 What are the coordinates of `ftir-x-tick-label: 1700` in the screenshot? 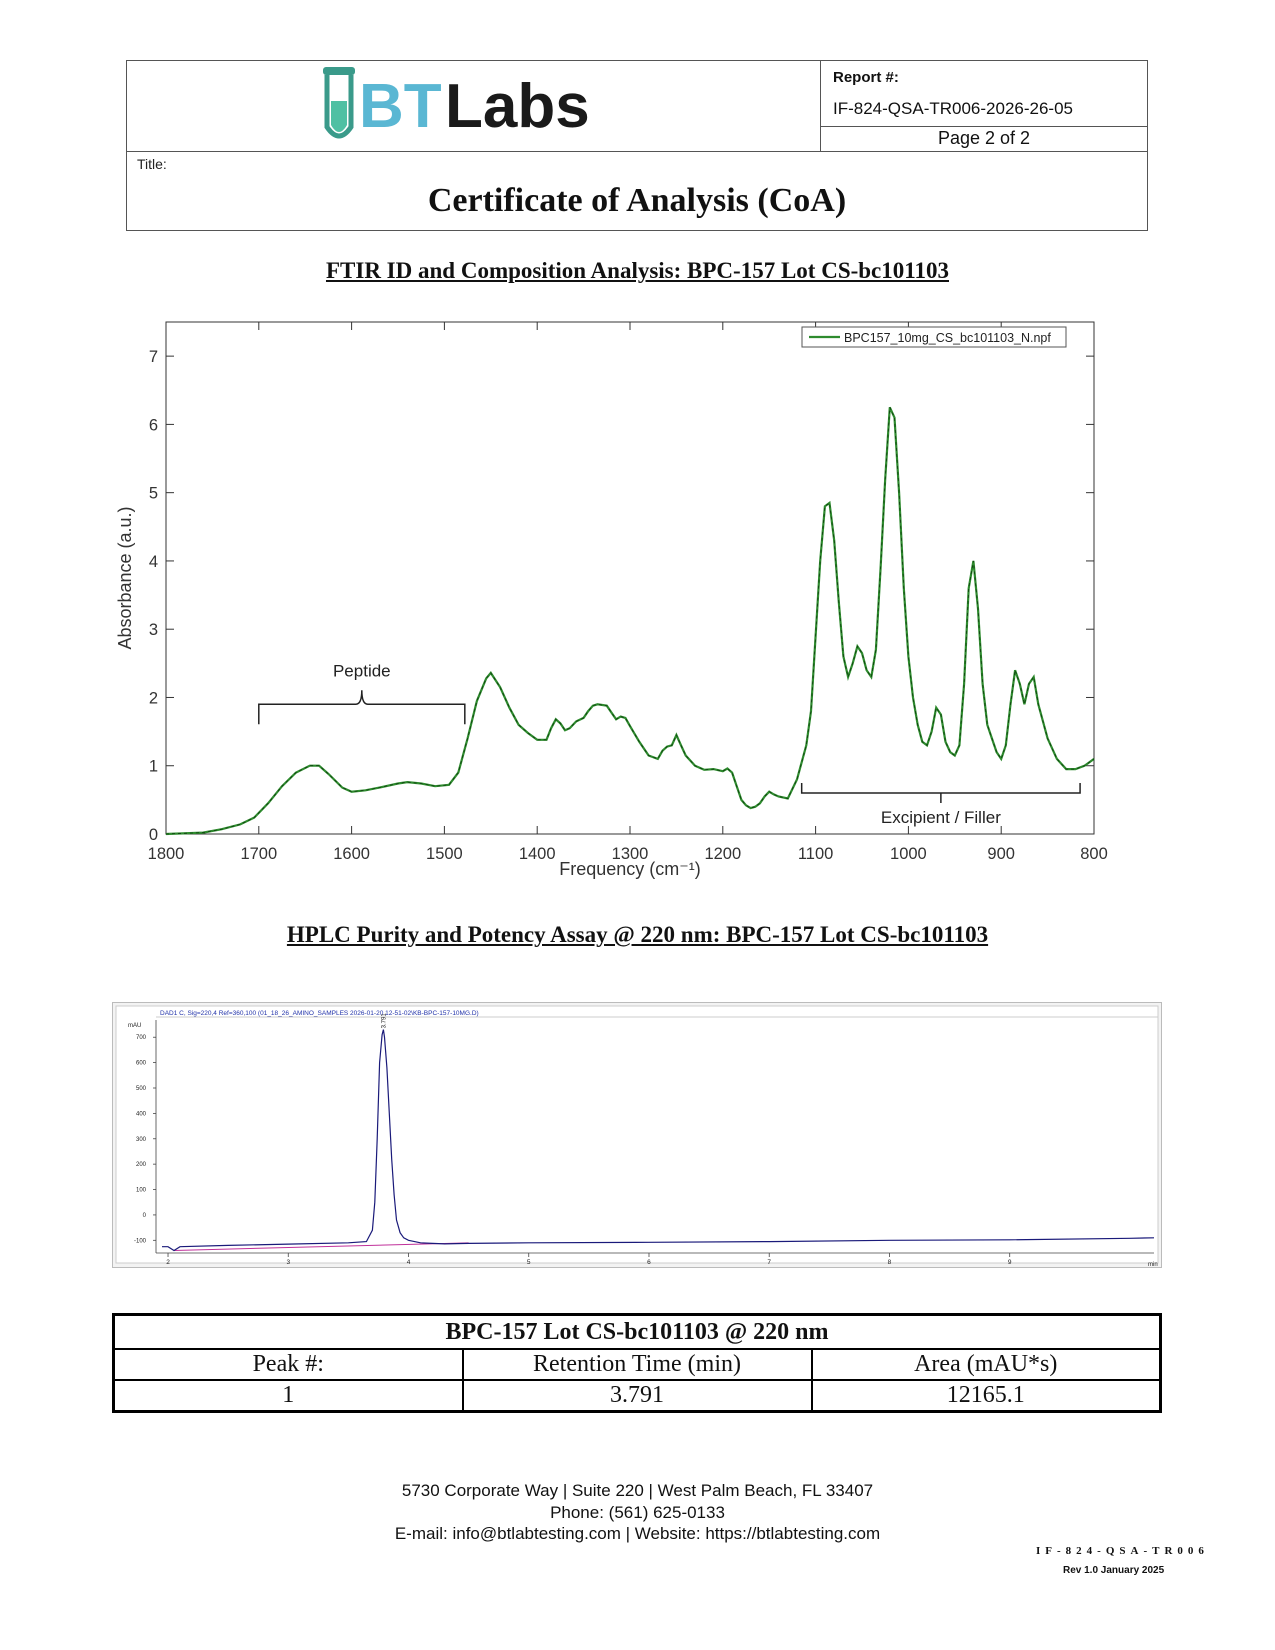 It's located at (258, 854).